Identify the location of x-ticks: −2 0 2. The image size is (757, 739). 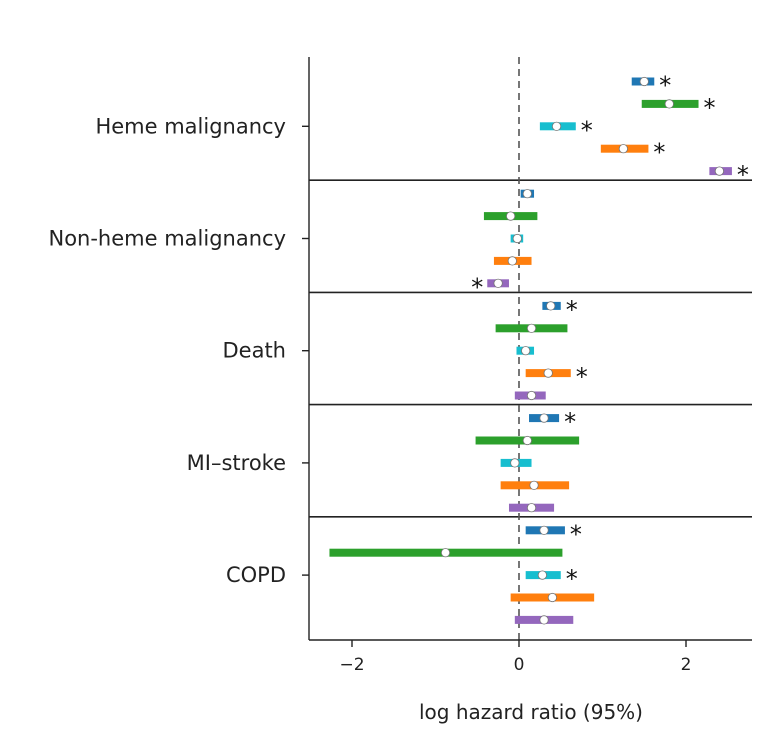
(515, 657).